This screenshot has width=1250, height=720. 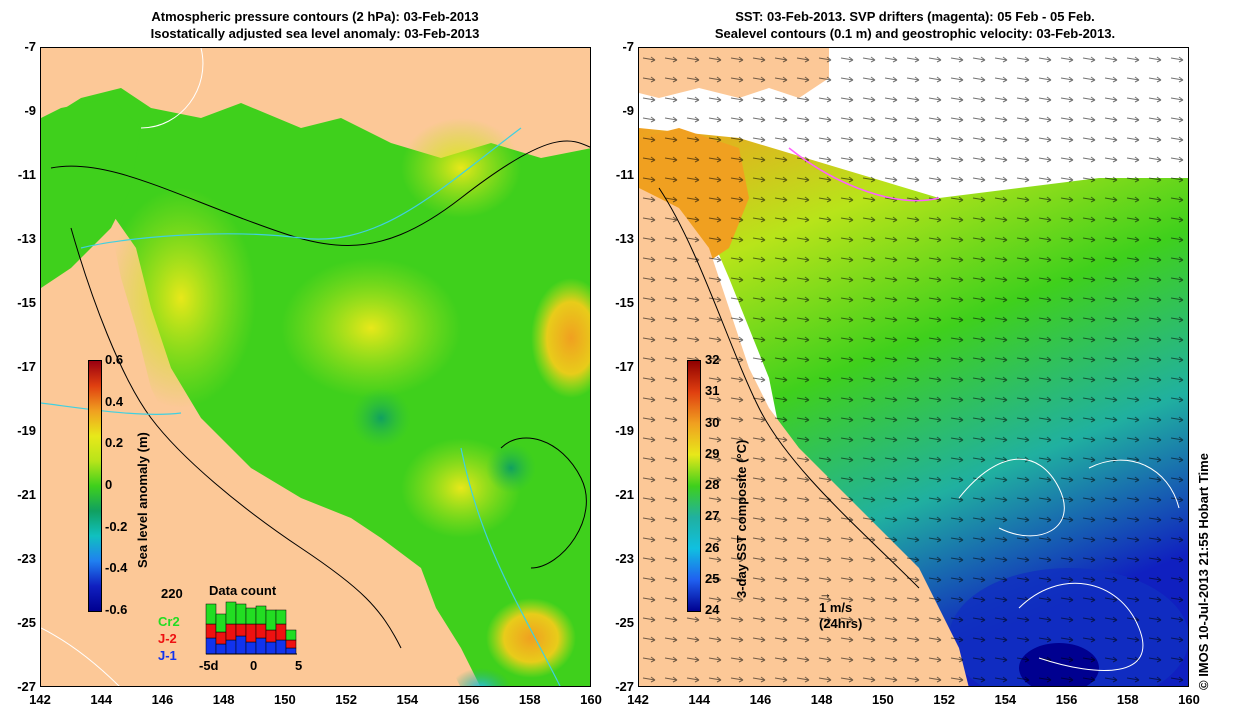 I want to click on data-count-legend-cr2: Cr2, so click(x=169, y=621).